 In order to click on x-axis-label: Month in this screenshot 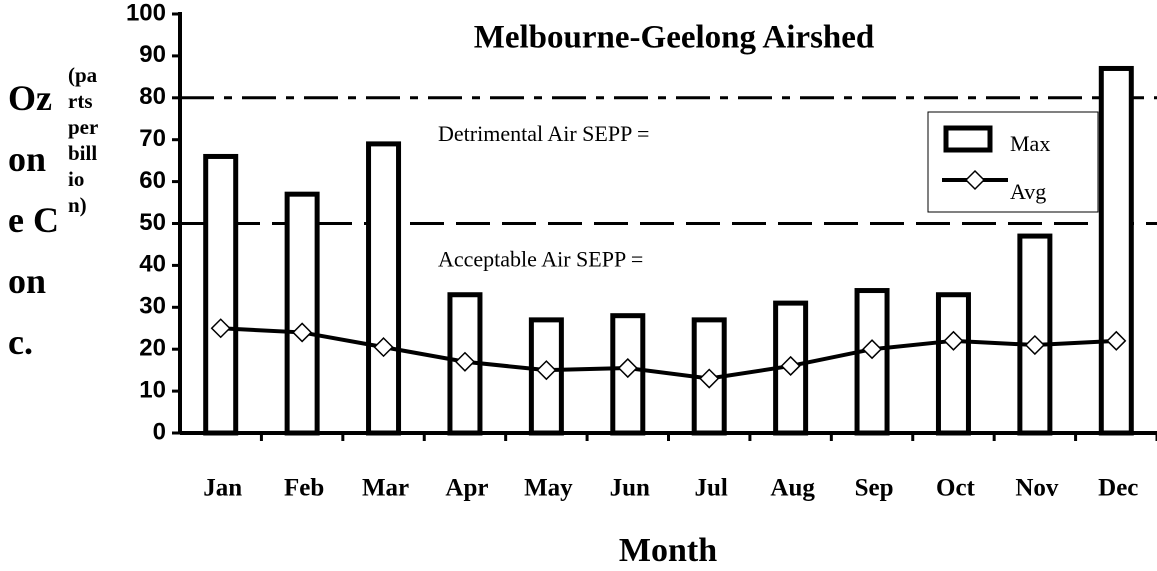, I will do `click(668, 550)`.